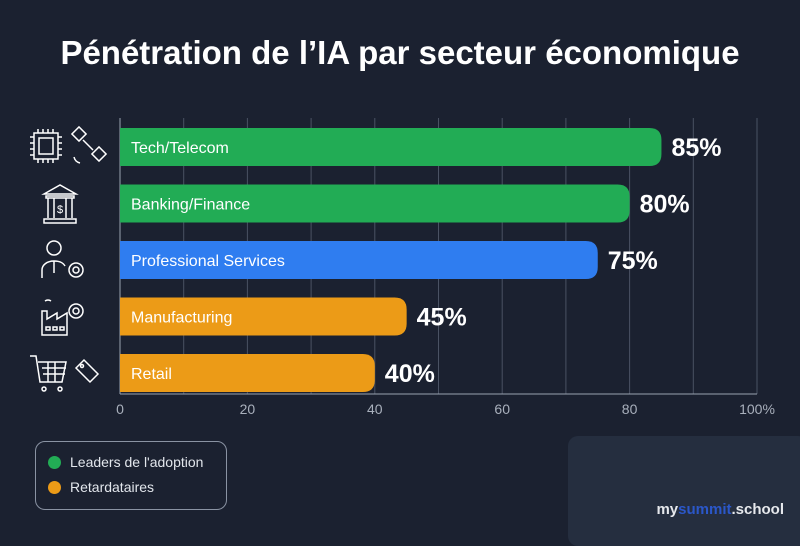 The width and height of the screenshot is (800, 546). I want to click on legend-item-leaders: Leaders de l'adoption, so click(125, 462).